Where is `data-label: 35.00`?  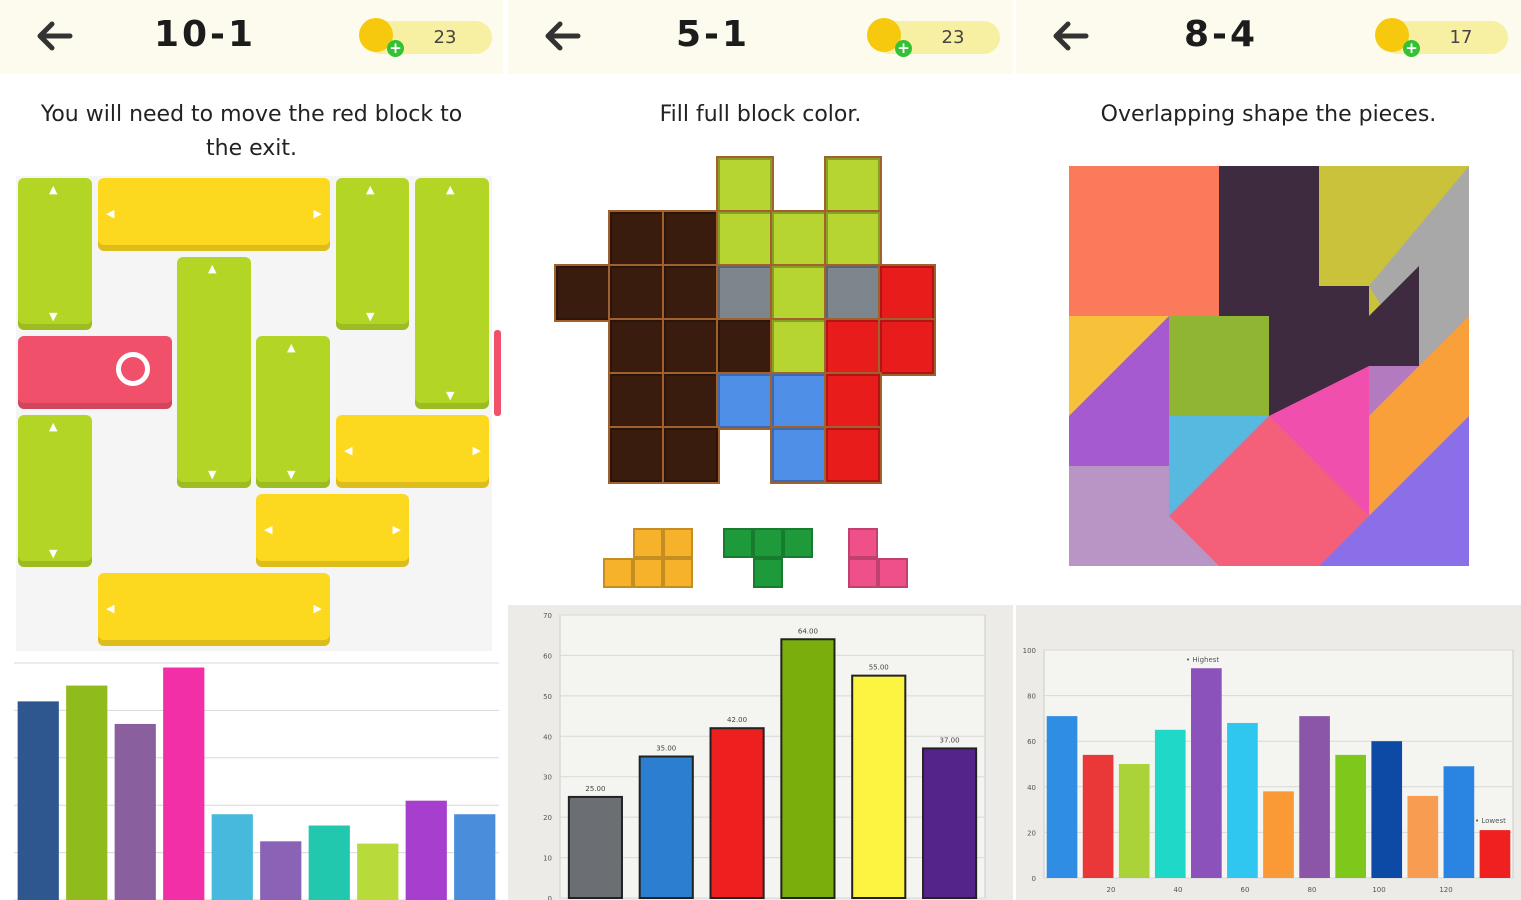
data-label: 35.00 is located at coordinates (666, 749).